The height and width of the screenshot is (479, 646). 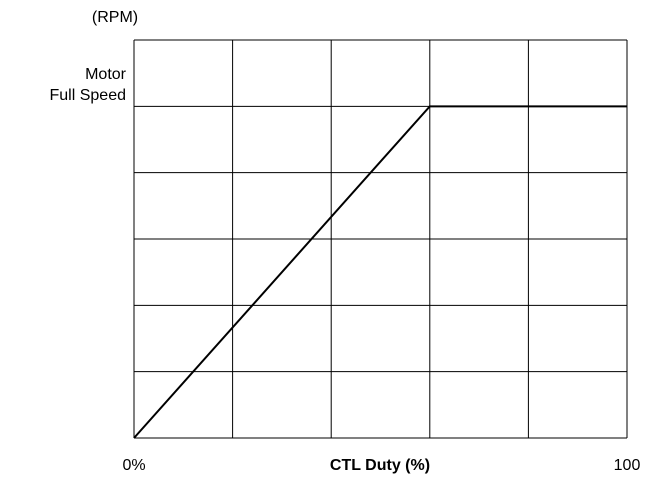 I want to click on x-axis-label: CTL Duty (%), so click(x=380, y=465).